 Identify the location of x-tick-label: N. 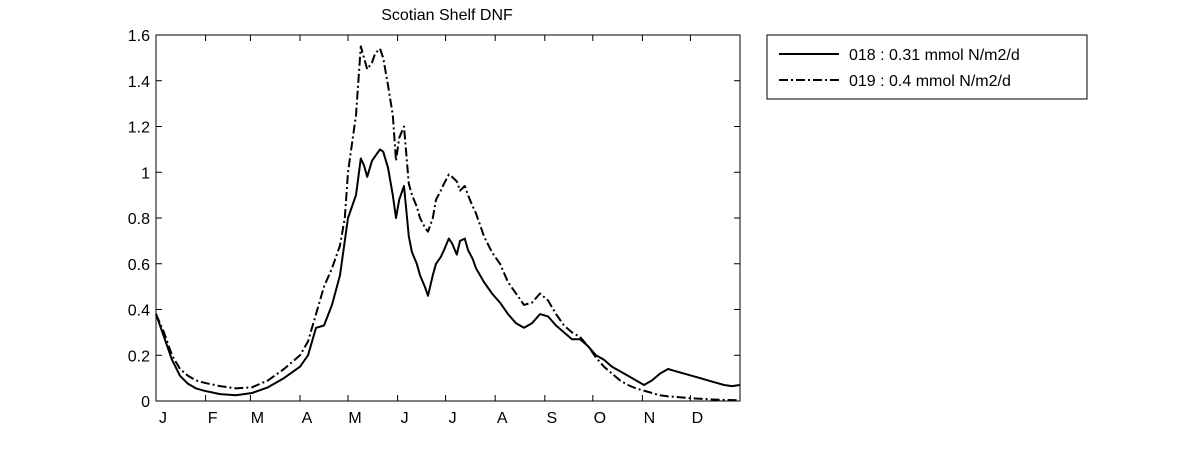
(650, 418).